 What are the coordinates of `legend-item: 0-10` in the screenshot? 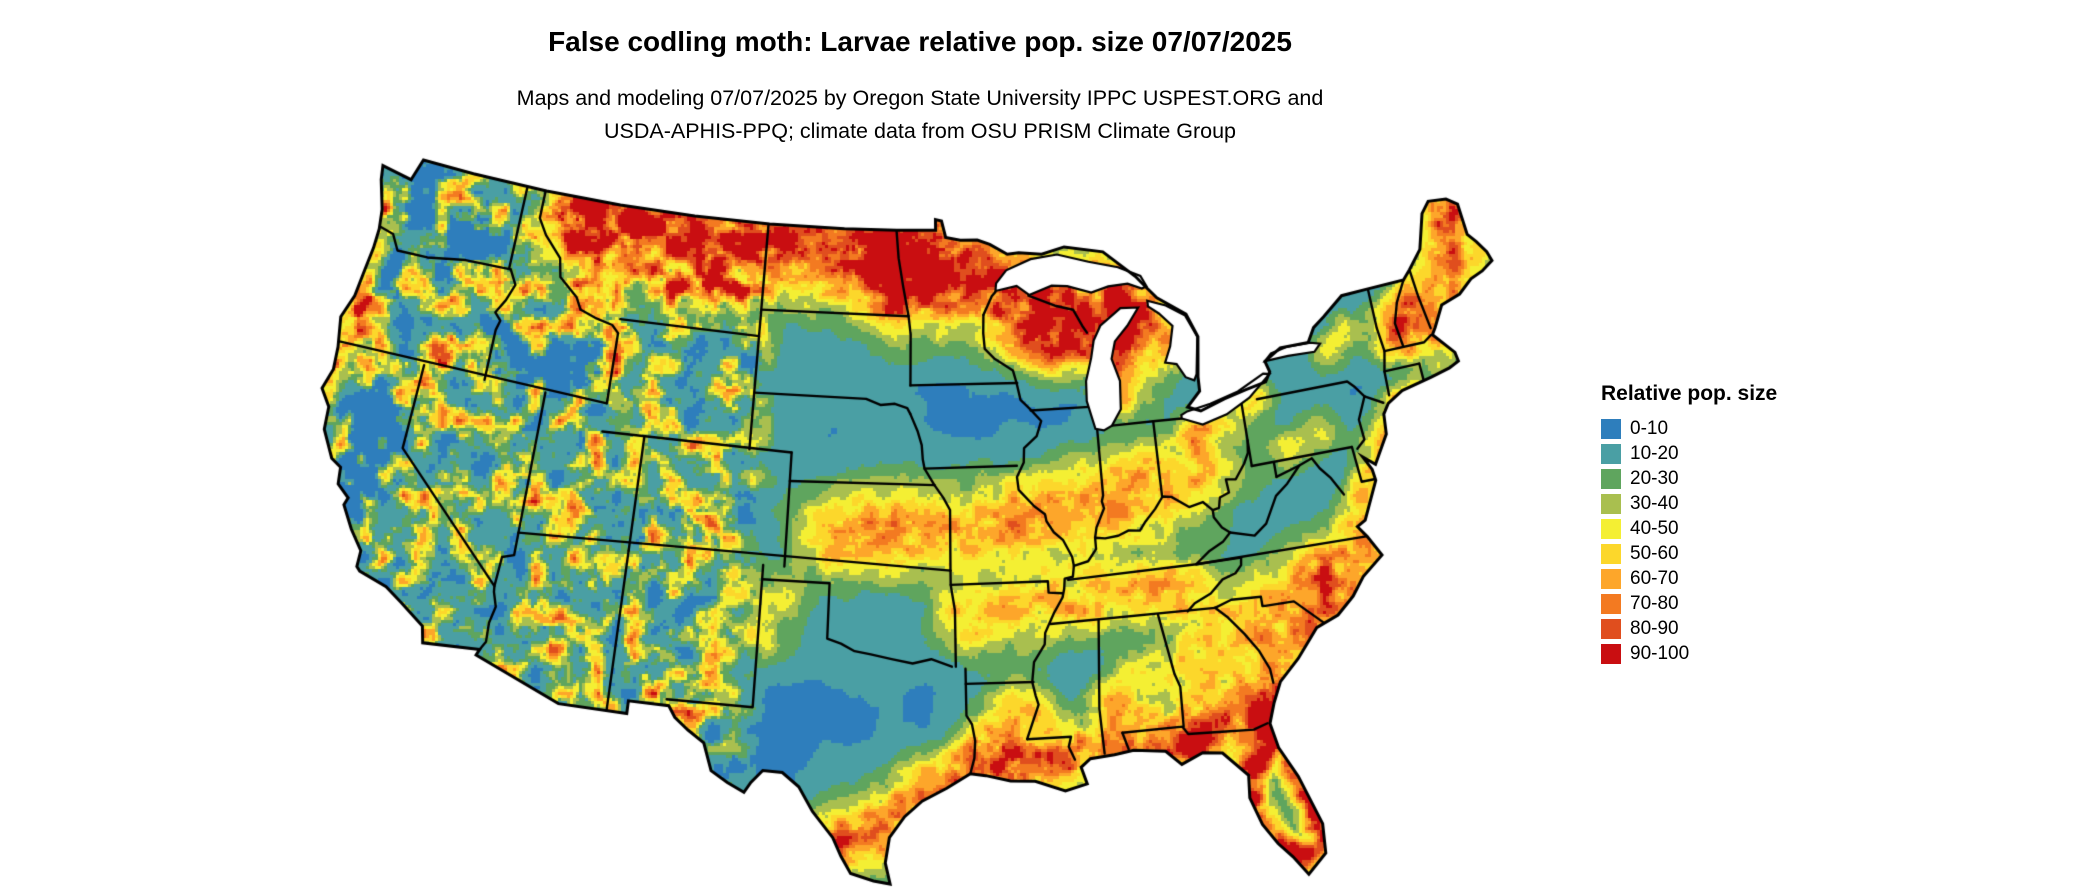 It's located at (1689, 428).